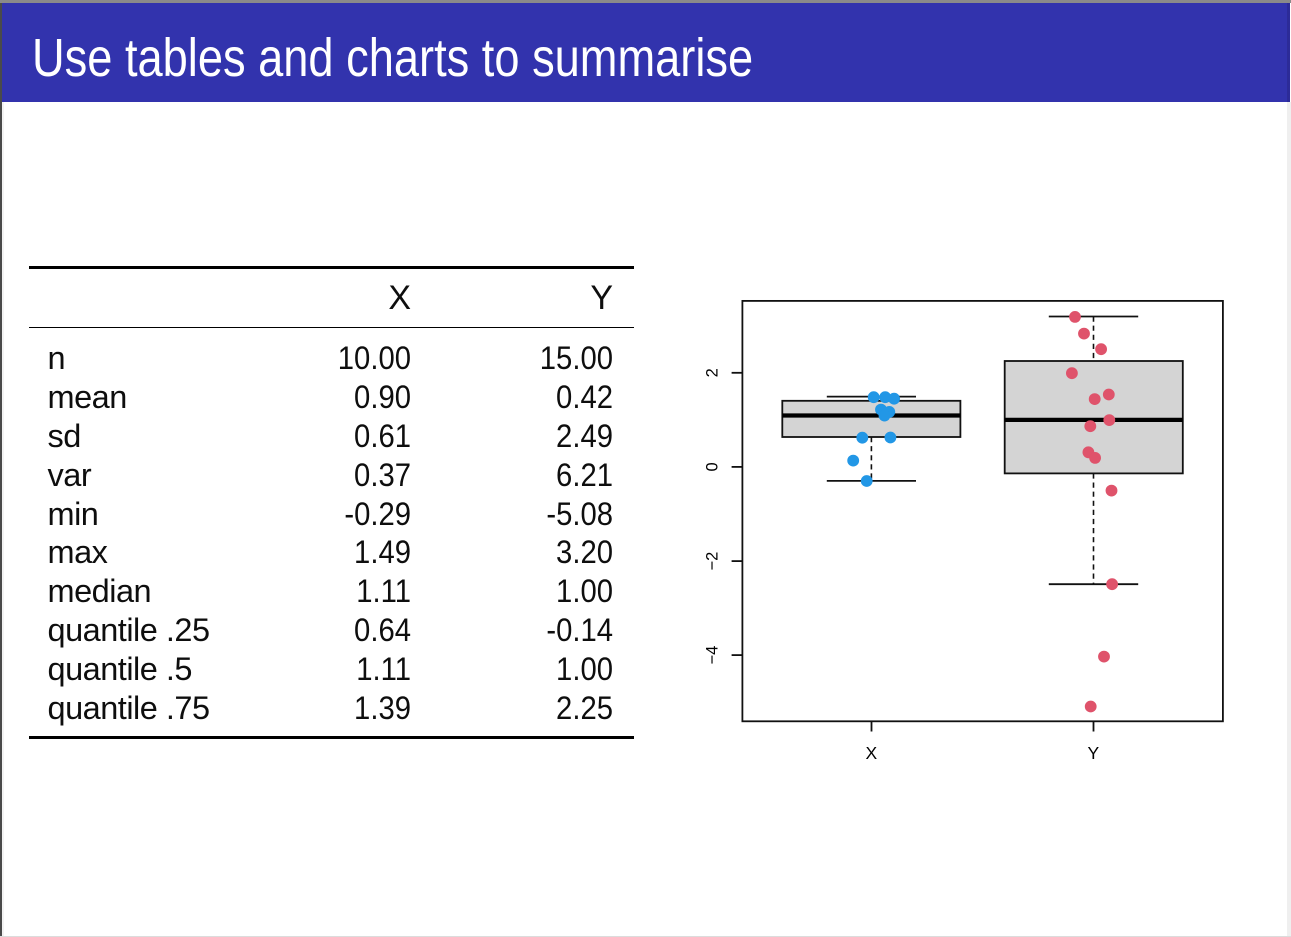  I want to click on svg-text: 0, so click(713, 466).